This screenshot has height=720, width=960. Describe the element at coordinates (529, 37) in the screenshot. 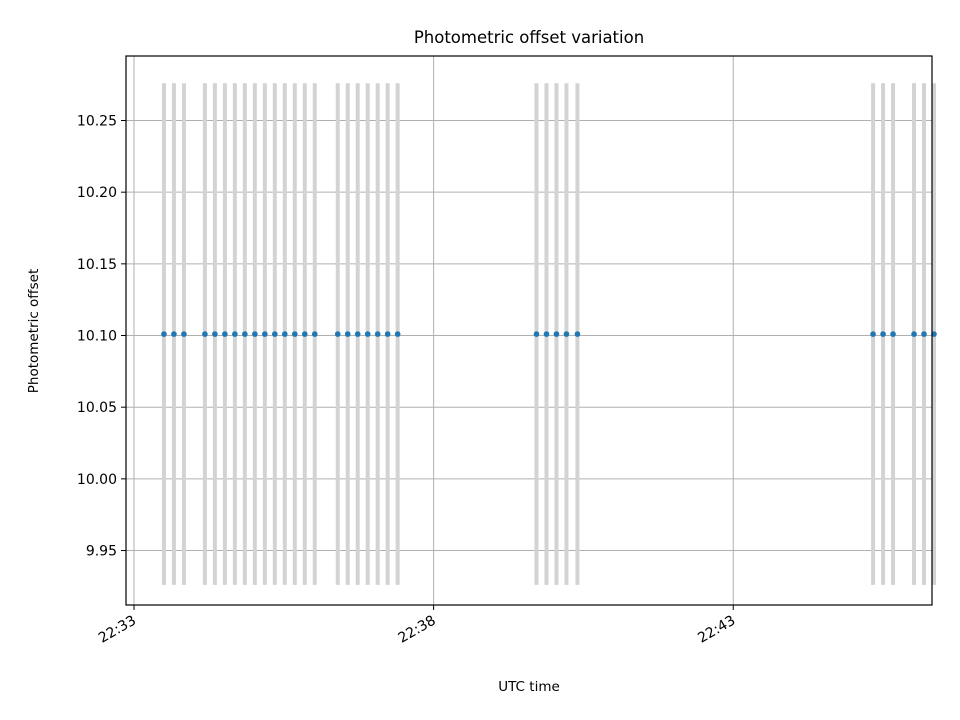

I see `chart-title: Photometric offset variation` at that location.